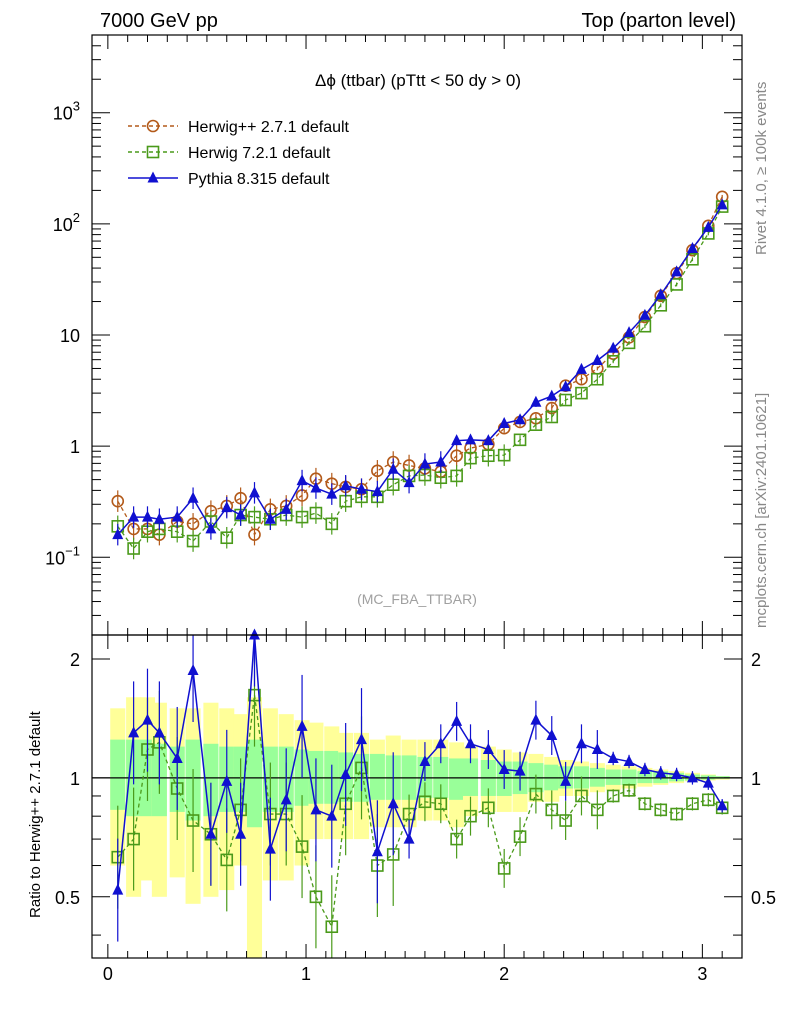  Describe the element at coordinates (67, 898) in the screenshot. I see `ratio-y-tick-label: 0.5` at that location.